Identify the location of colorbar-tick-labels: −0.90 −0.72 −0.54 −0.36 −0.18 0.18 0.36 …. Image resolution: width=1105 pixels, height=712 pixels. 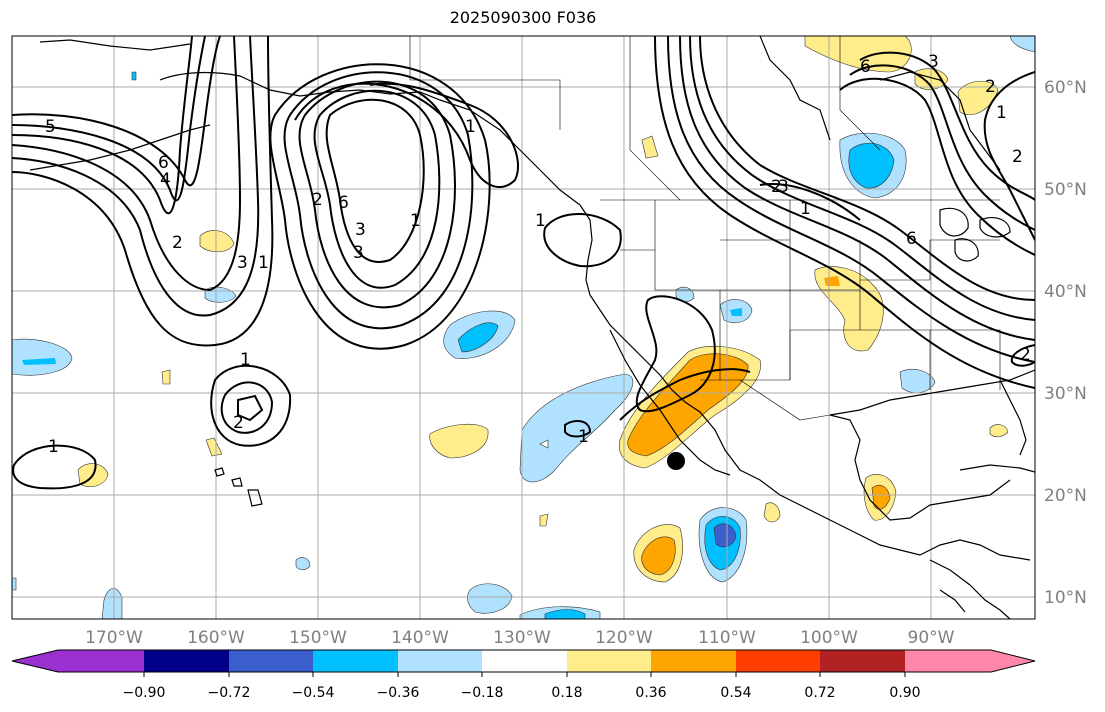
(522, 693).